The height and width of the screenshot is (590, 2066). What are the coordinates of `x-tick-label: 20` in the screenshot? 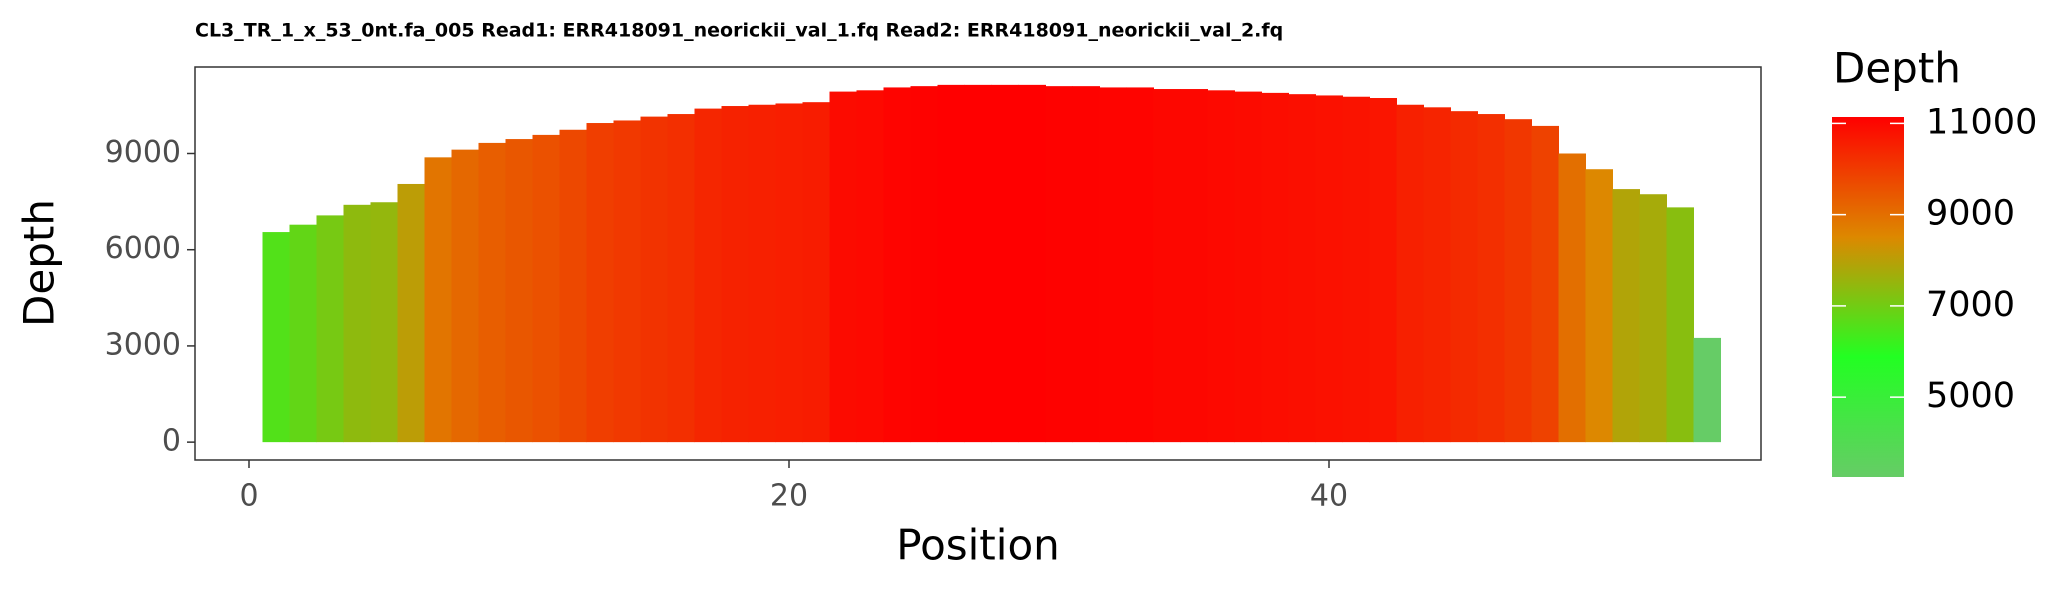 It's located at (789, 496).